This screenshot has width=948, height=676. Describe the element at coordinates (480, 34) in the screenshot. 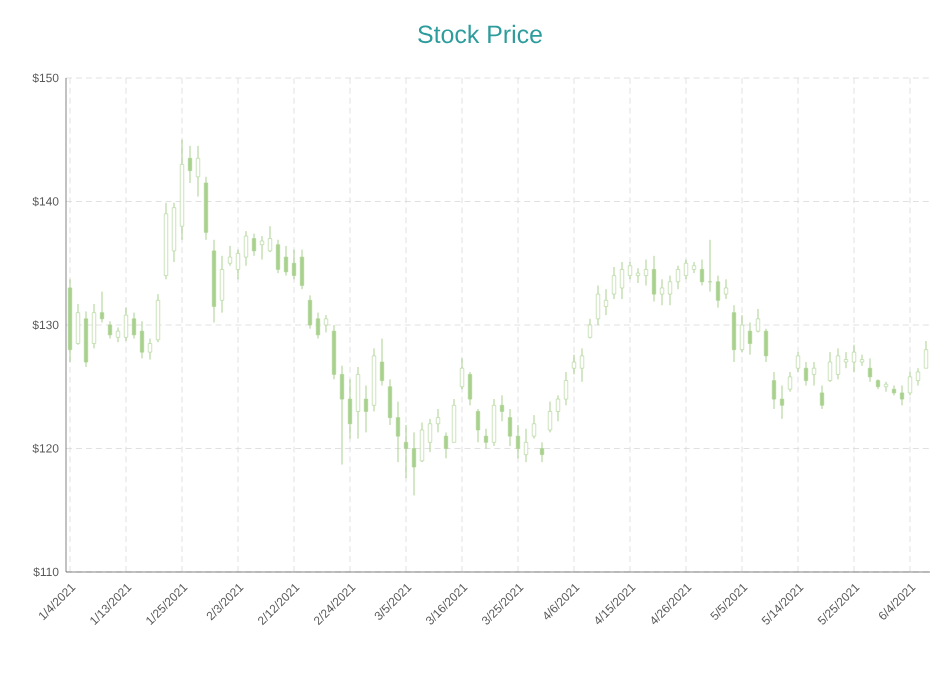

I see `chart-title: Stock Price` at that location.